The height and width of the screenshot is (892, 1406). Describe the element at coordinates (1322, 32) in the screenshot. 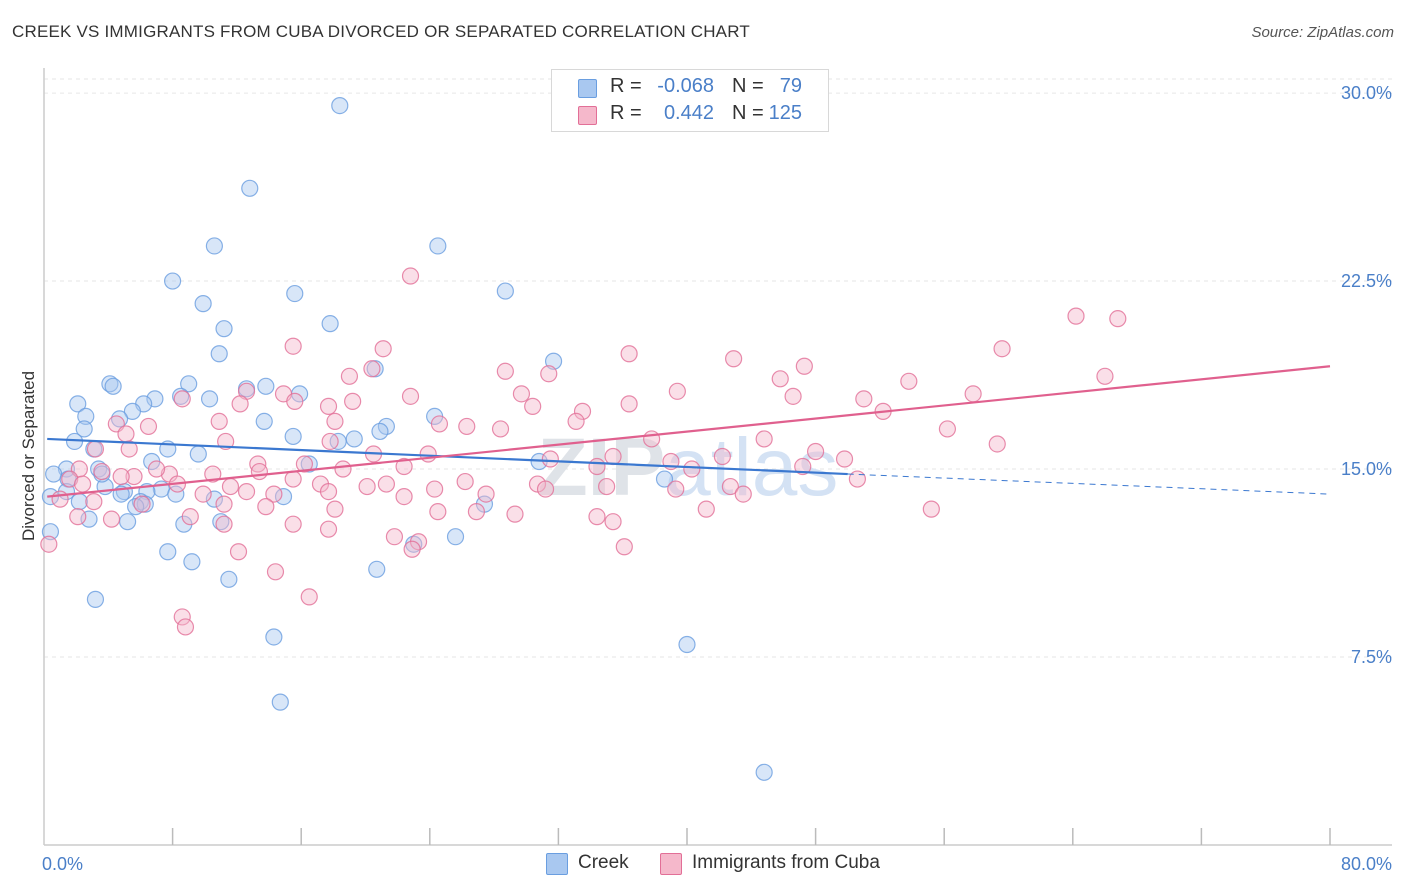

I see `source-label: Source: ZipAtlas.com` at that location.